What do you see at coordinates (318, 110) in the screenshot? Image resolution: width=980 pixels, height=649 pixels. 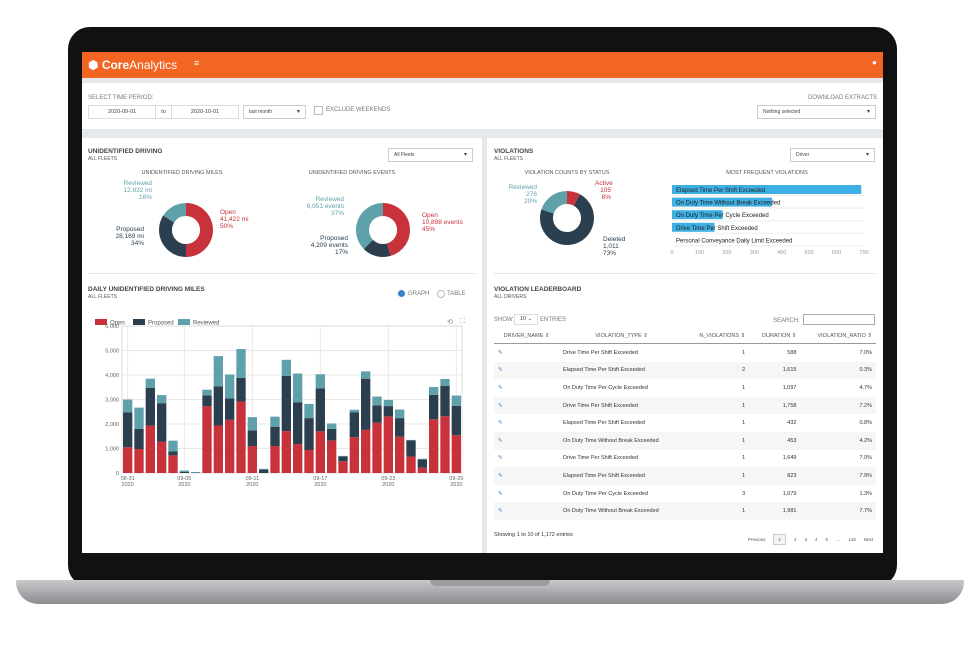 I see `exclude-weekends-checkbox` at bounding box center [318, 110].